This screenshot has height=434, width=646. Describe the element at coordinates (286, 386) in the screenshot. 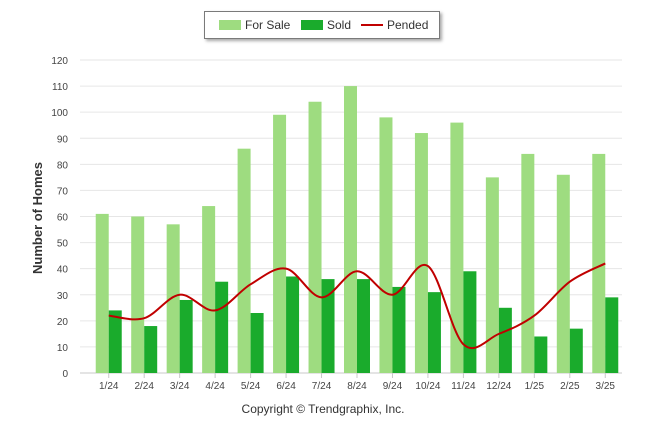

I see `x-tick-label: 6/24` at that location.